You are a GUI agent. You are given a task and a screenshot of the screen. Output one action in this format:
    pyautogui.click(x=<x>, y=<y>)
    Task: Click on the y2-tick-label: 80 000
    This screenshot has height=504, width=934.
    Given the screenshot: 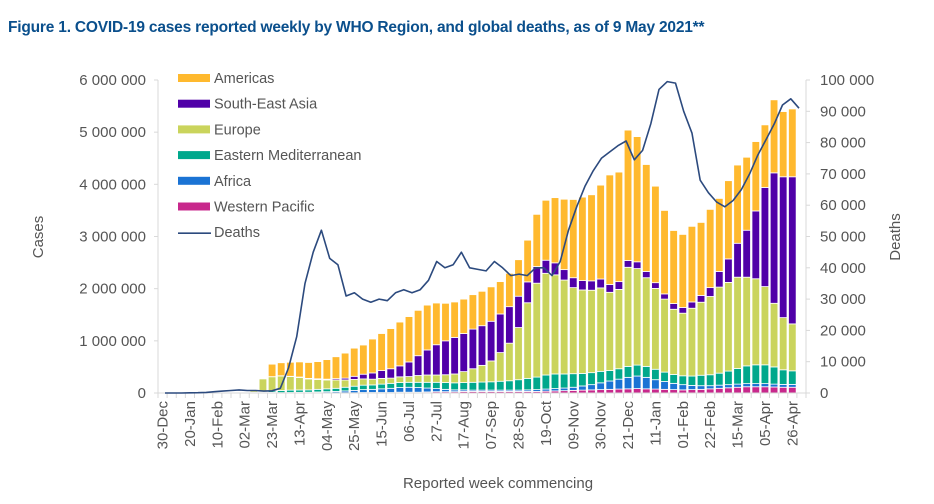 What is the action you would take?
    pyautogui.click(x=843, y=143)
    